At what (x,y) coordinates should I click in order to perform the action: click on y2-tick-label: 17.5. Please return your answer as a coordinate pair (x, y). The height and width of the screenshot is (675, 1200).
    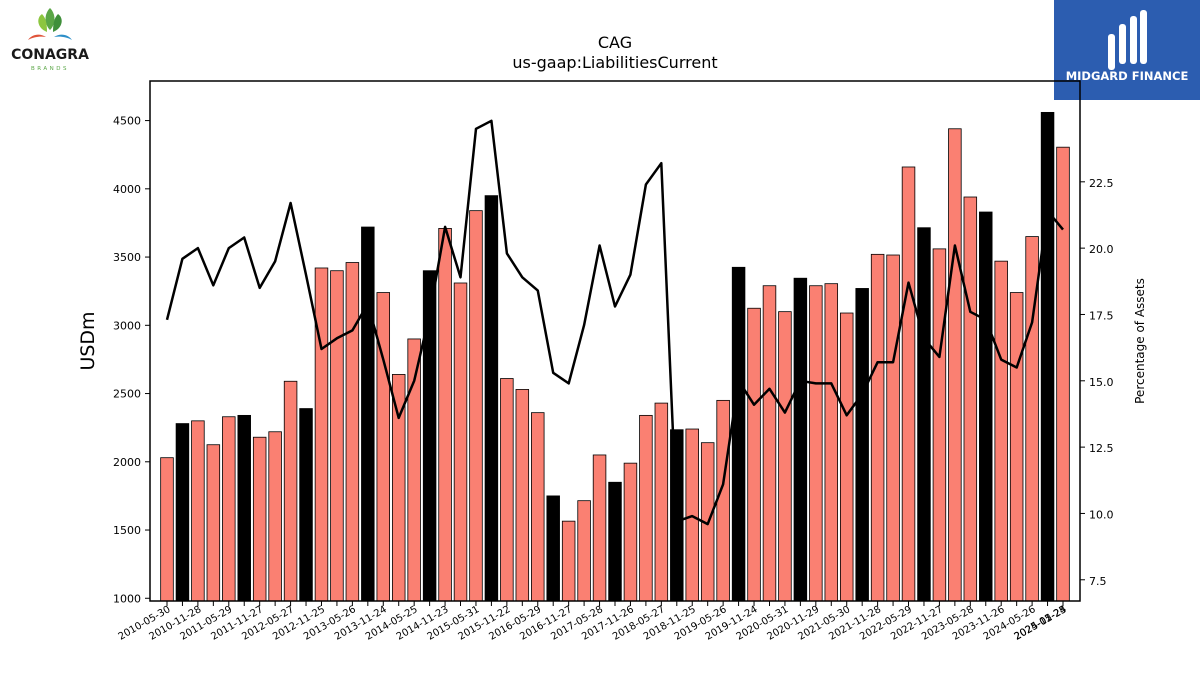
    Looking at the image, I should click on (1101, 315).